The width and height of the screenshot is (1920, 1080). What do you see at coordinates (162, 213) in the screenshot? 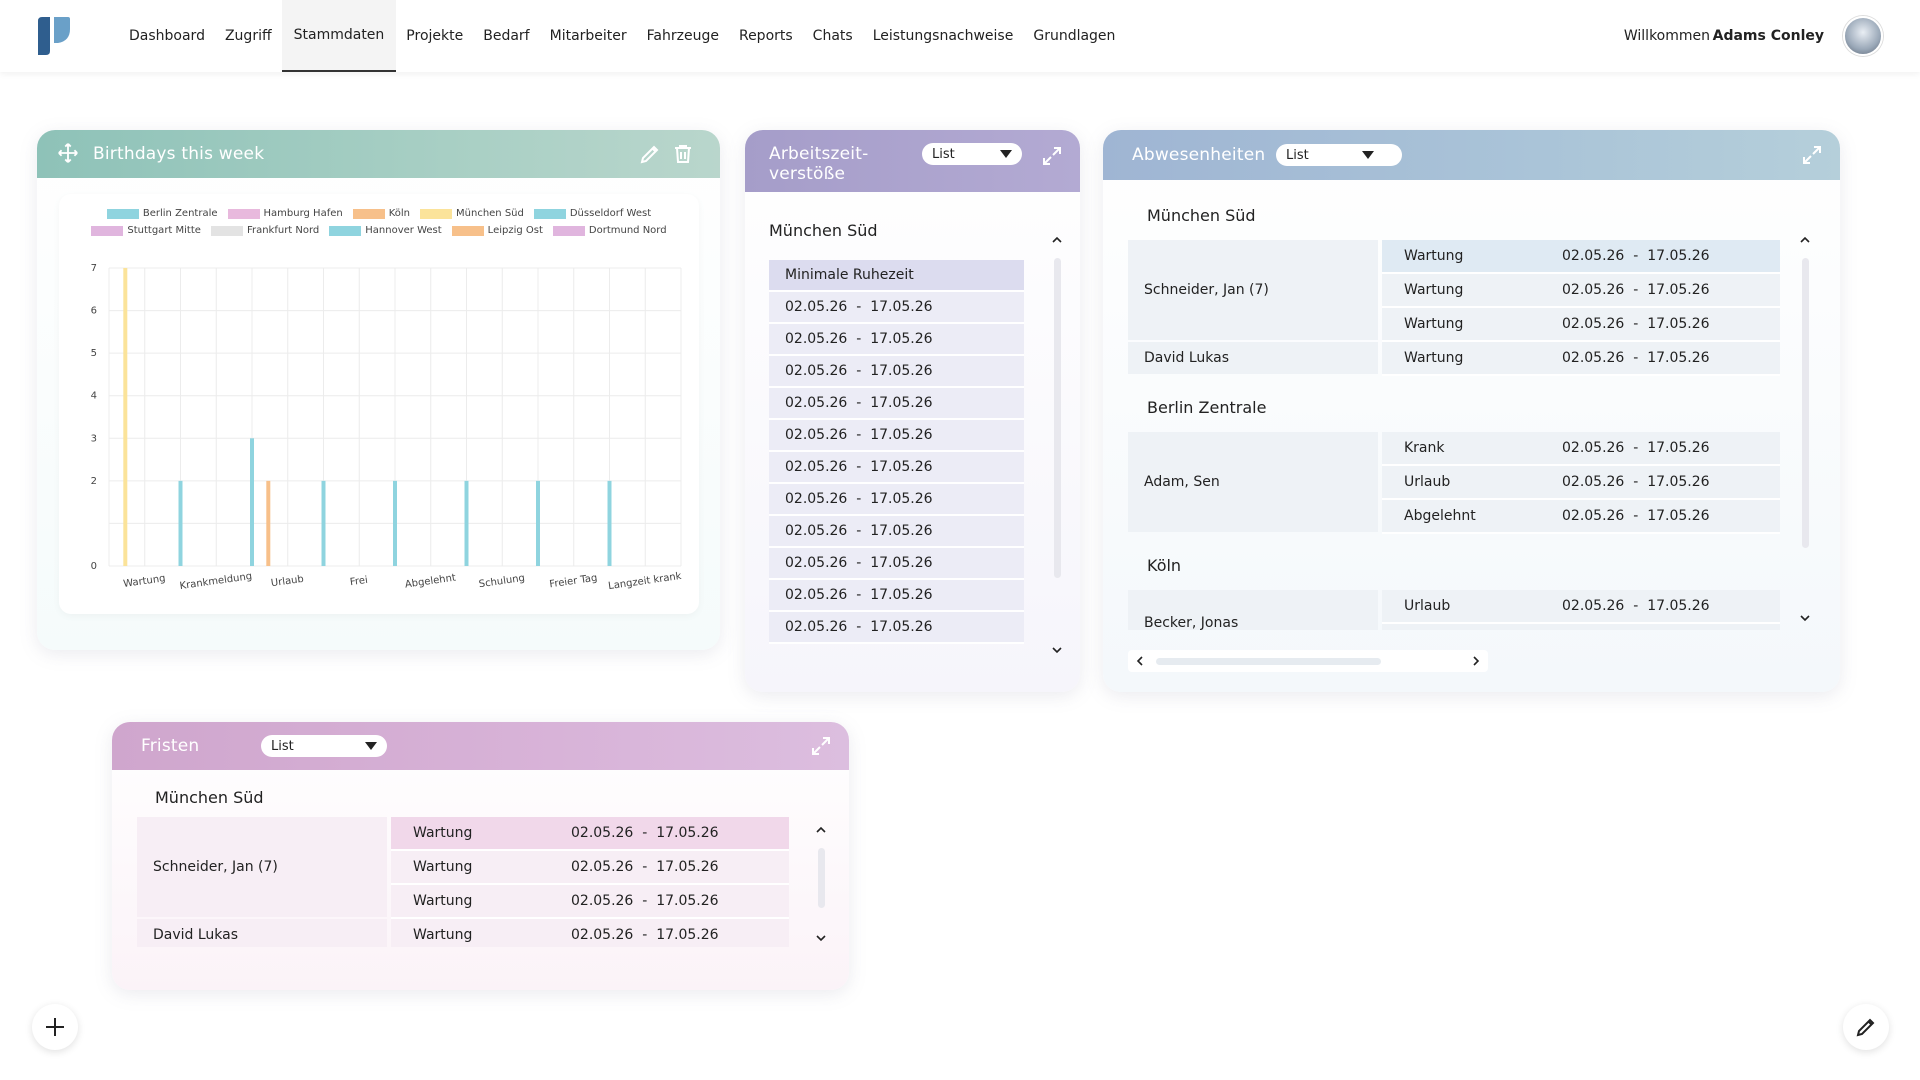
I see `legend-item: Berlin Zentrale` at bounding box center [162, 213].